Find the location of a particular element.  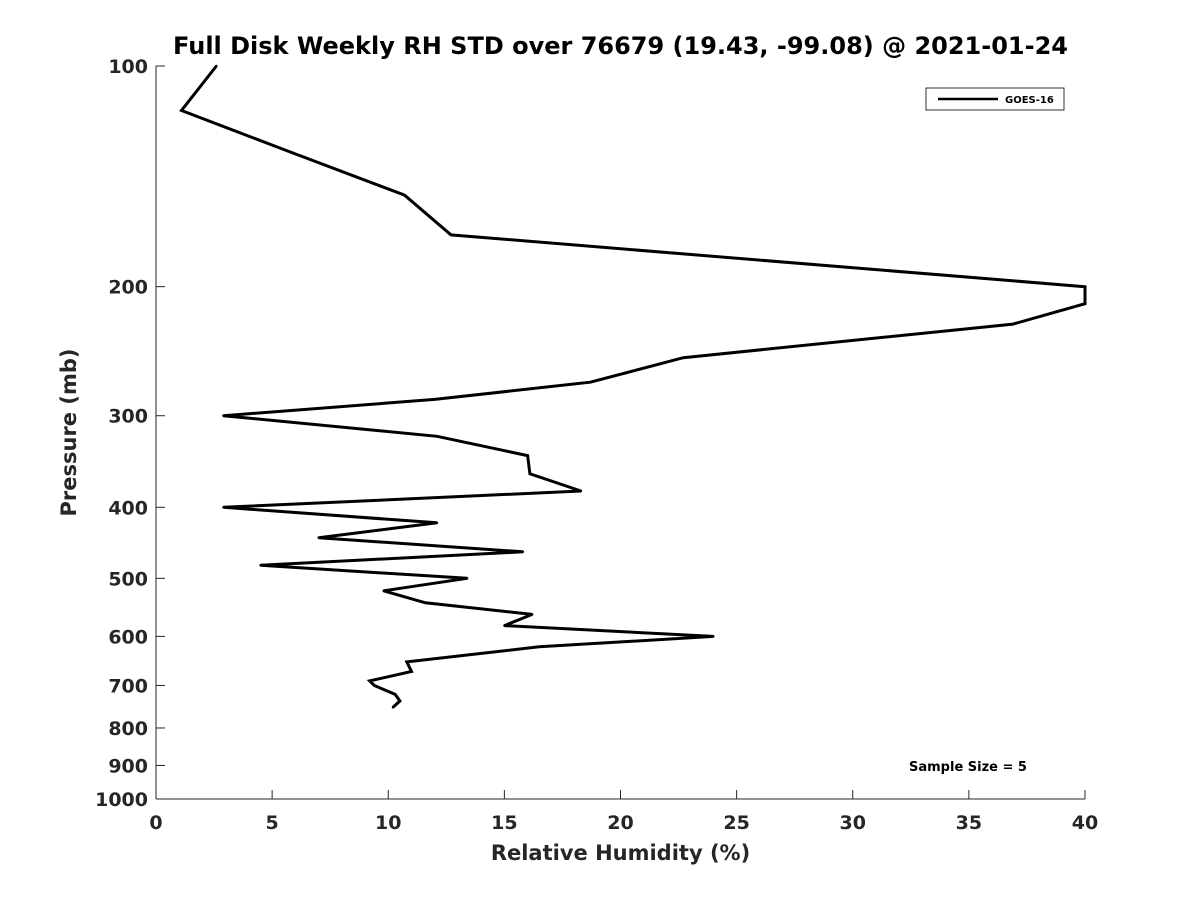

y-tick-label: 100 is located at coordinates (128, 67).